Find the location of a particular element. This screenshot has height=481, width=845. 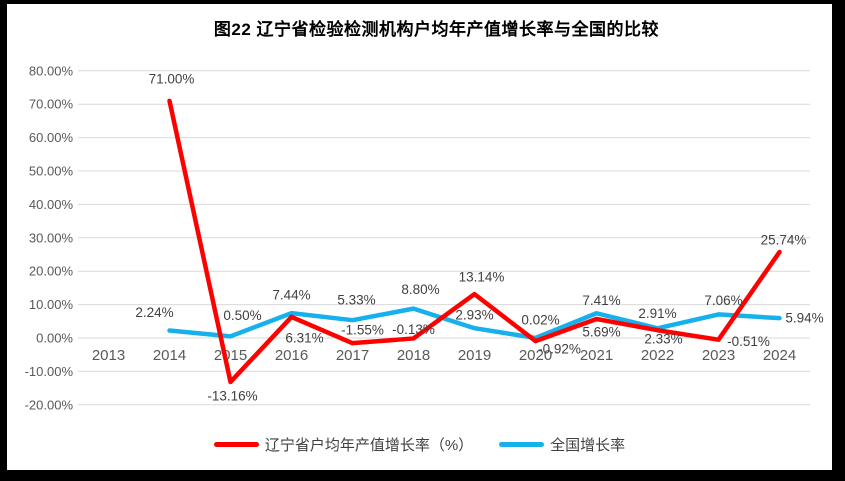

data-label: -0.13% is located at coordinates (413, 329).